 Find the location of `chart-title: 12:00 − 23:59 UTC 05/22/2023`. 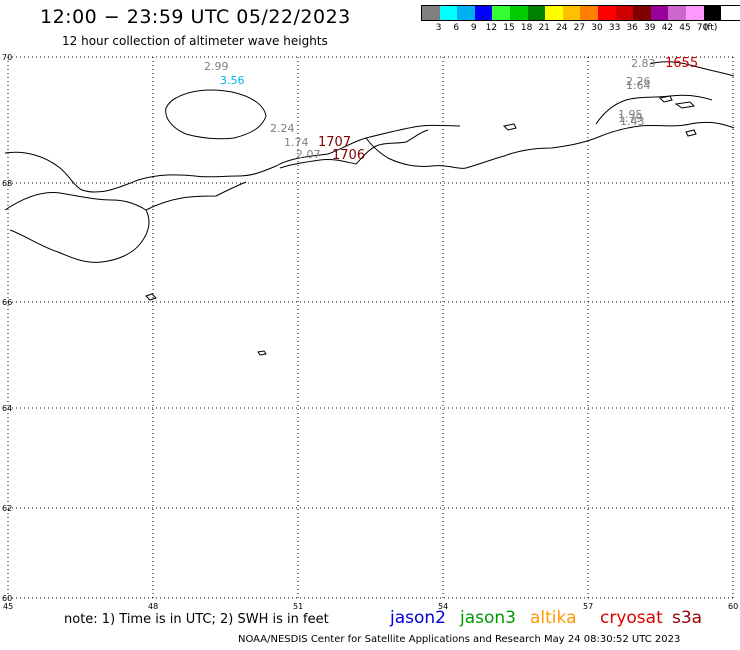

chart-title: 12:00 − 23:59 UTC 05/22/2023 is located at coordinates (195, 17).